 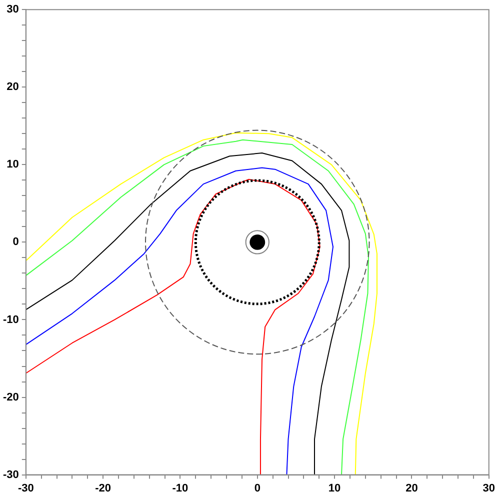 I want to click on y-tick-label: -10, so click(x=10, y=320).